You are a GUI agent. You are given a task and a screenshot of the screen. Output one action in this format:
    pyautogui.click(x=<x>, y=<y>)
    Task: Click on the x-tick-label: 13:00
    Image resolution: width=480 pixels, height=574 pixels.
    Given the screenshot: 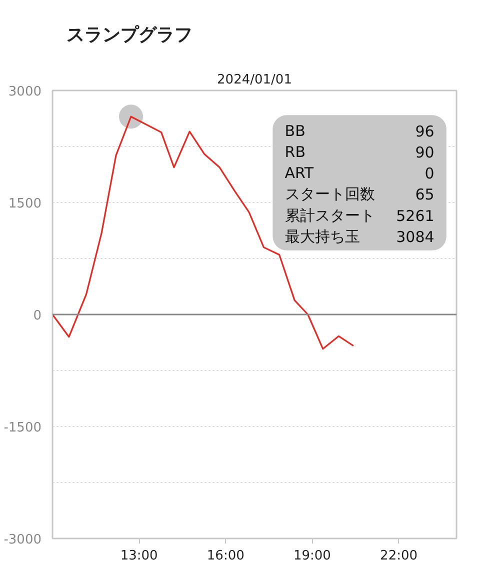 What is the action you would take?
    pyautogui.click(x=139, y=556)
    